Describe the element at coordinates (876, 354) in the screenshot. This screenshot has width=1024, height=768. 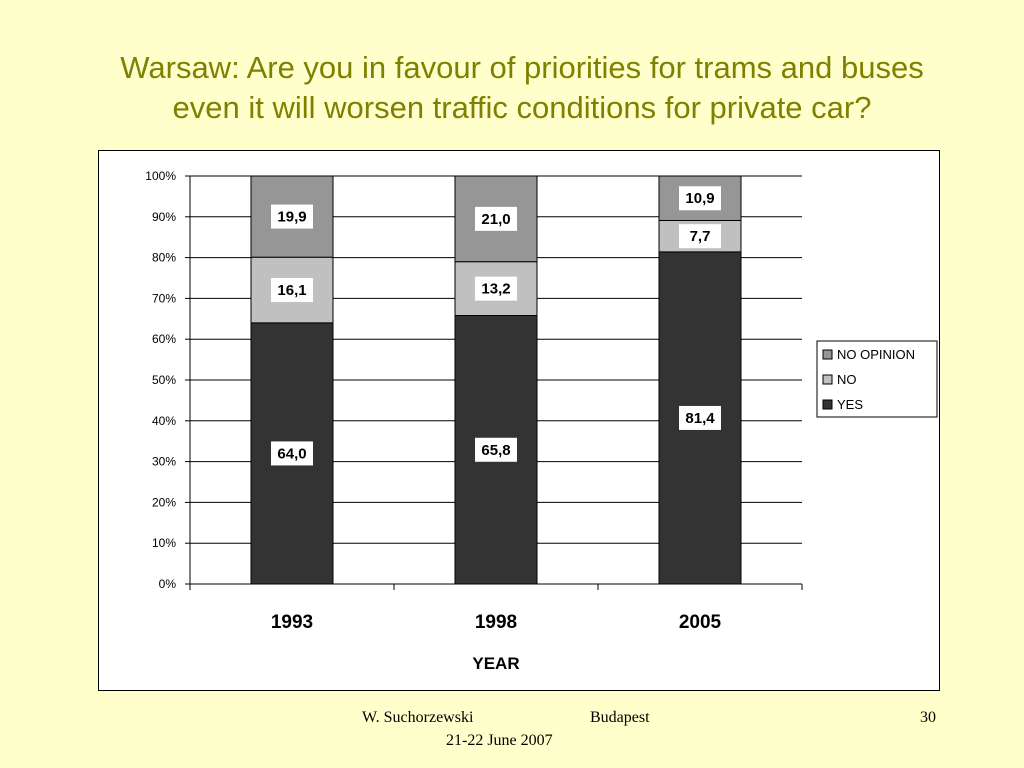
I see `legend-label: NO OPINION` at that location.